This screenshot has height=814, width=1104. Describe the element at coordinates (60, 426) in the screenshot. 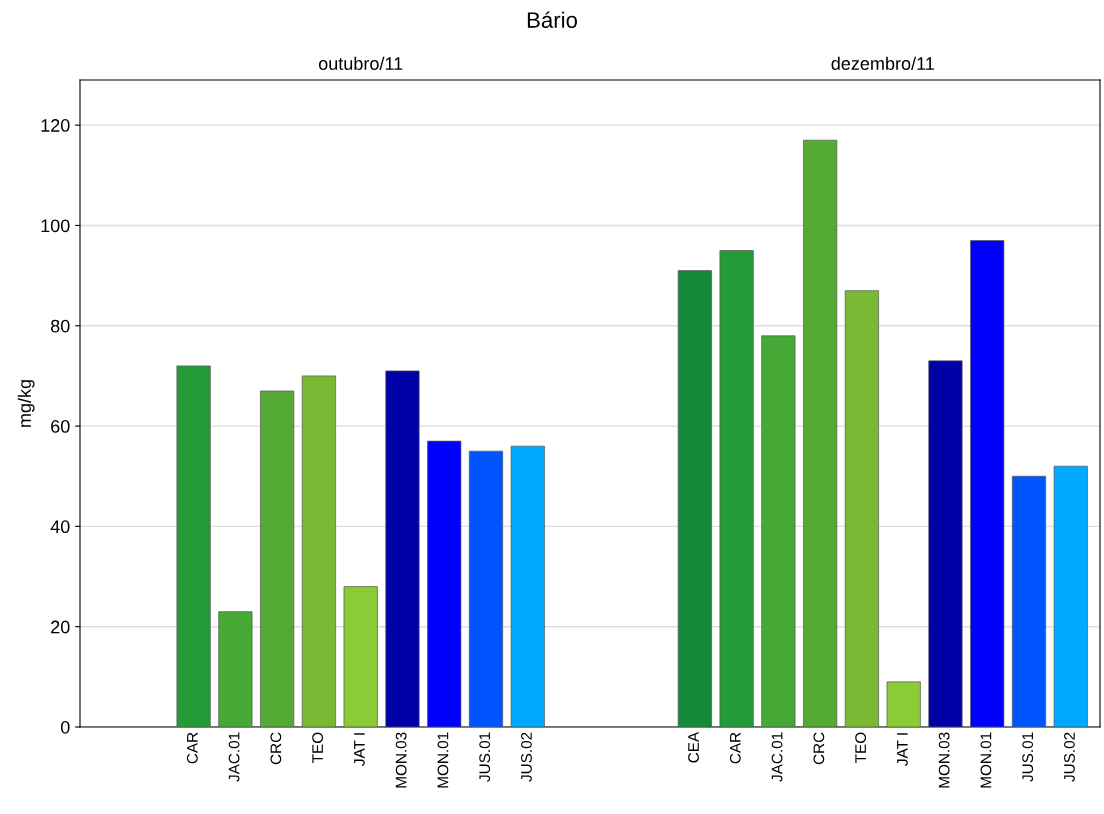

I see `y-tick-label: 60` at that location.